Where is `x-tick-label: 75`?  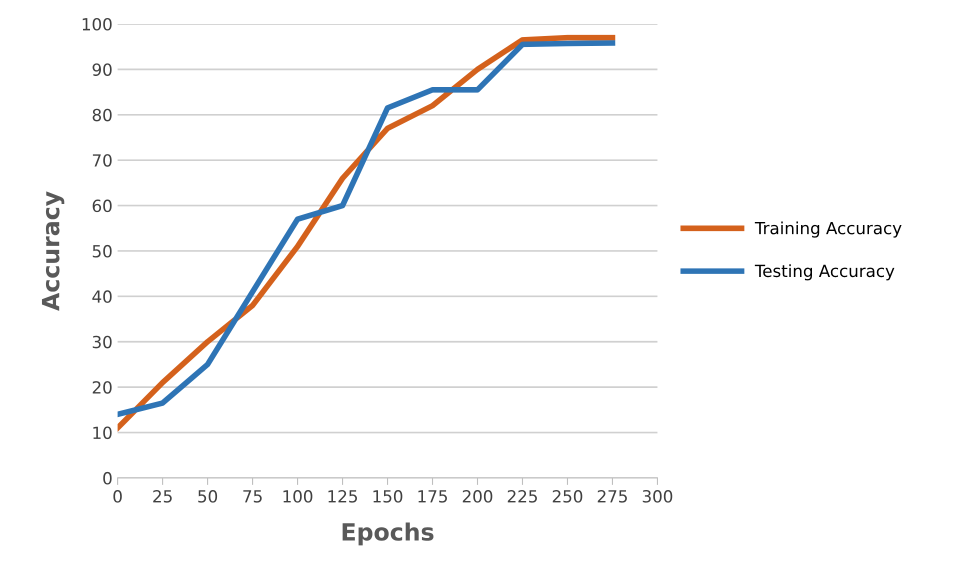
x-tick-label: 75 is located at coordinates (252, 496).